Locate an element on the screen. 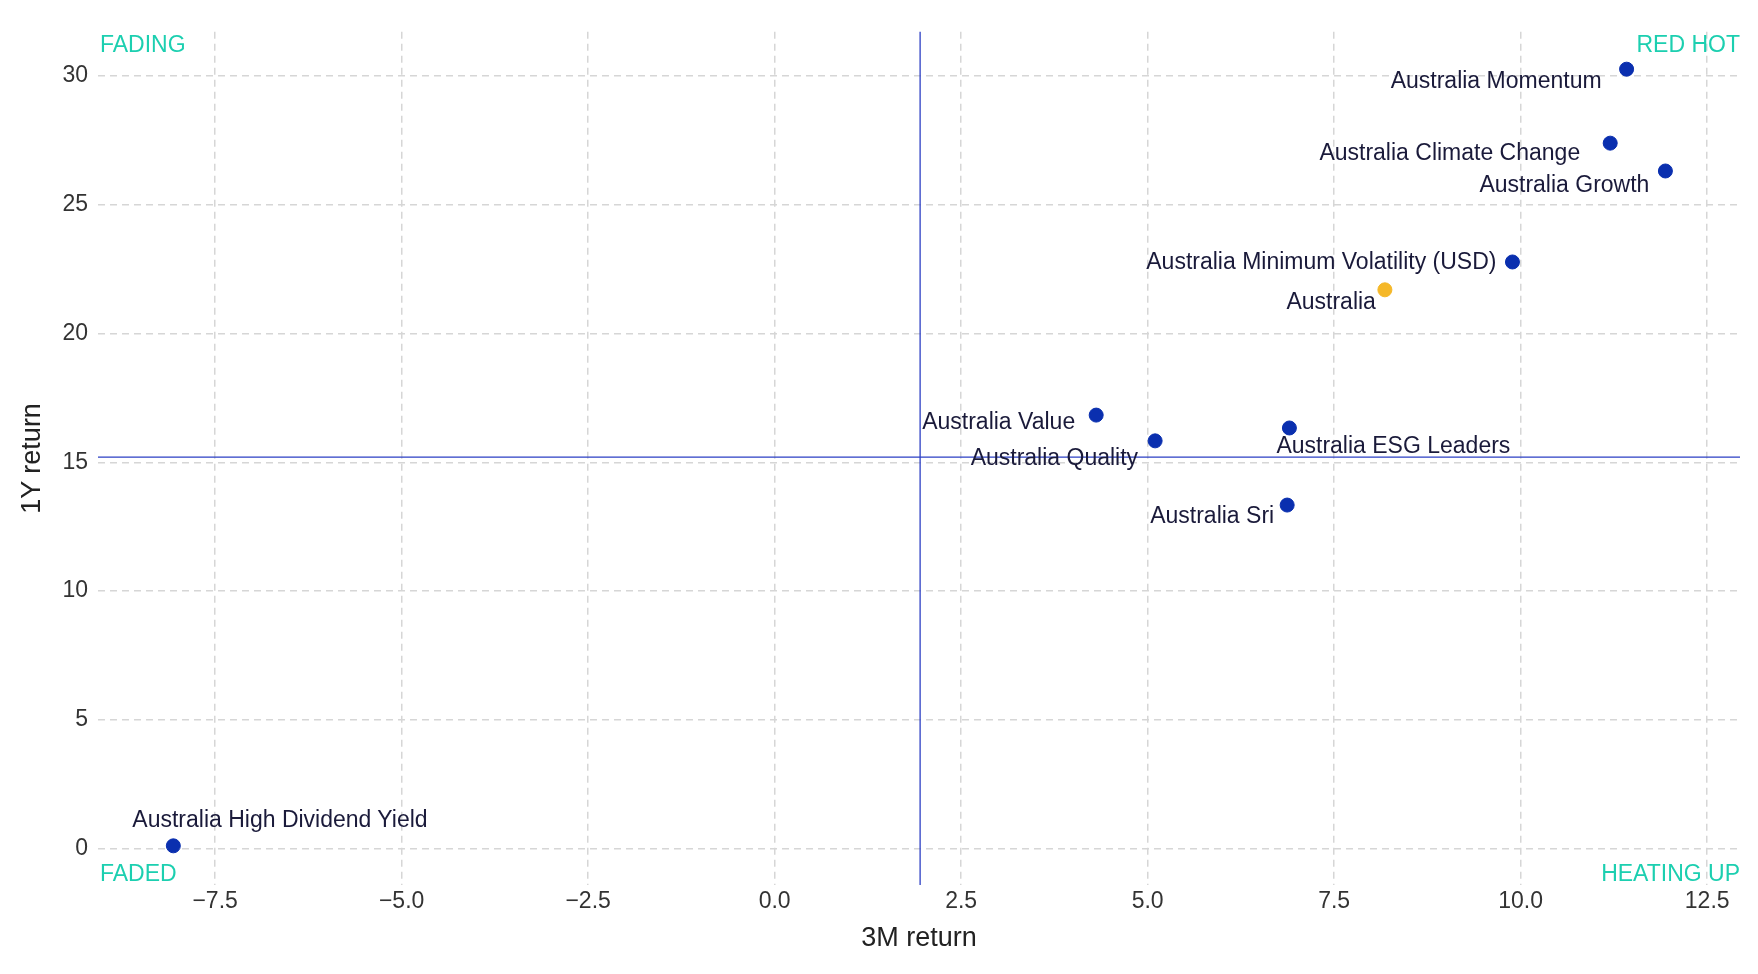  annotation: FADED is located at coordinates (138, 872).